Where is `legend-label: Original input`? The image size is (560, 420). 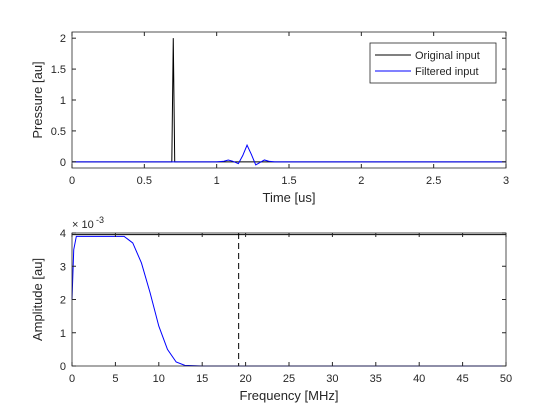 legend-label: Original input is located at coordinates (447, 56).